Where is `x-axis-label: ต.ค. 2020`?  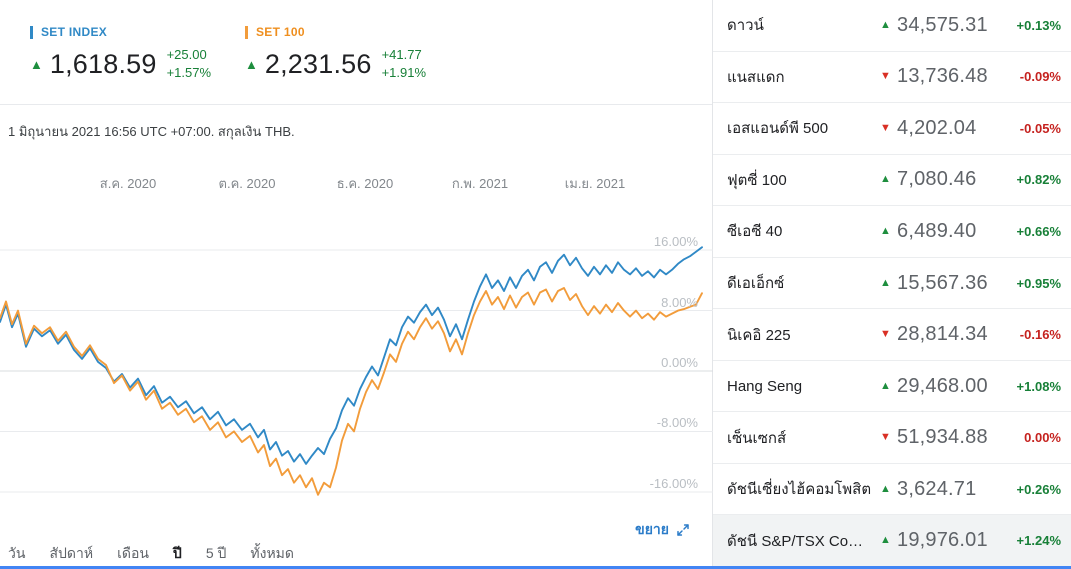 x-axis-label: ต.ค. 2020 is located at coordinates (247, 183).